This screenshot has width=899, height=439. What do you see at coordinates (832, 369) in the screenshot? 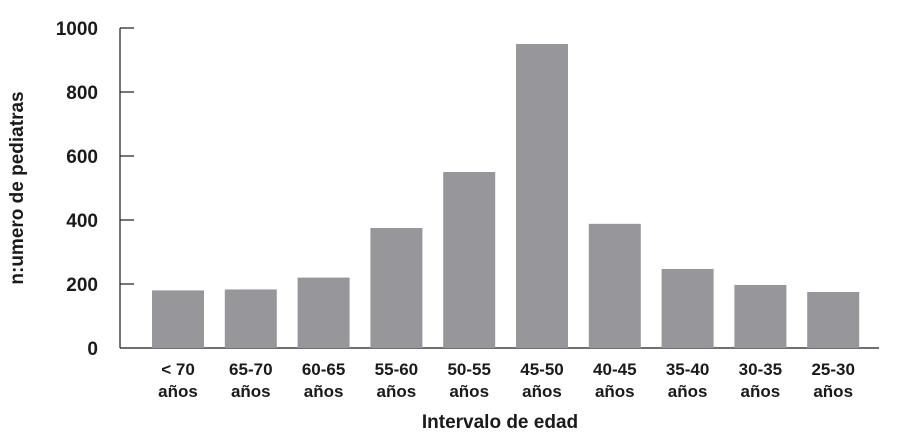
I see `x-tick-label: 25-30` at bounding box center [832, 369].